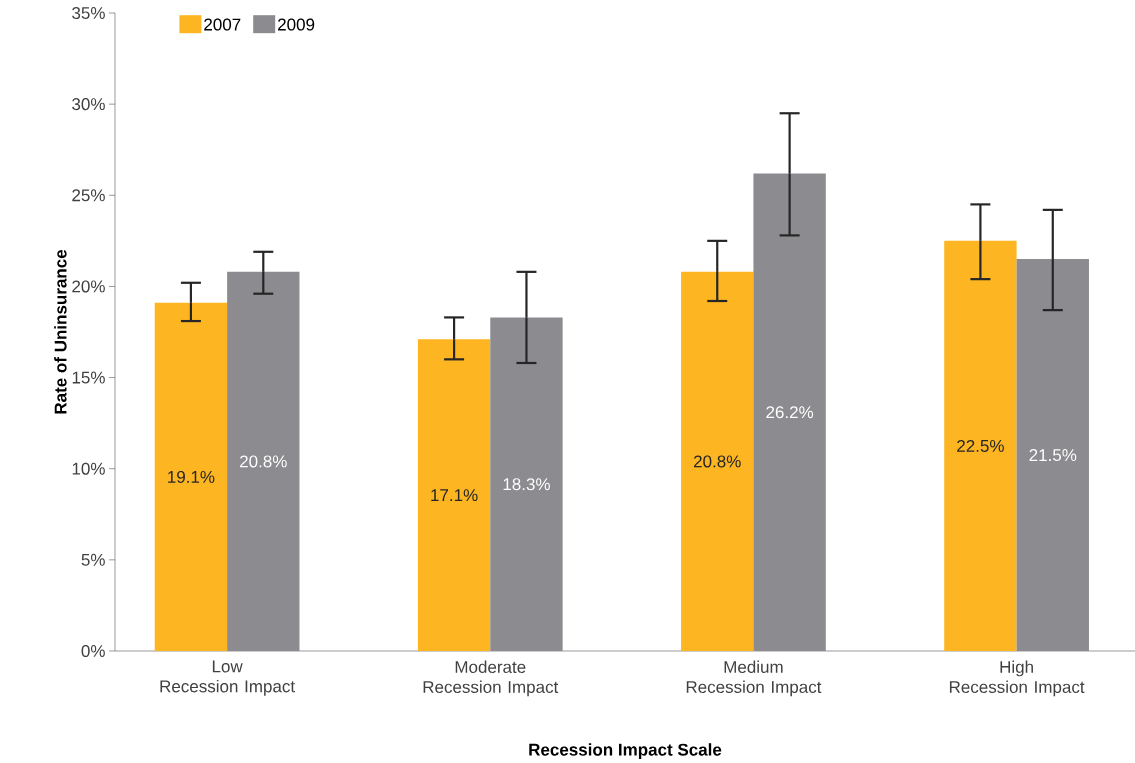 The width and height of the screenshot is (1135, 763). What do you see at coordinates (93, 651) in the screenshot?
I see `y-tick-label: 0%` at bounding box center [93, 651].